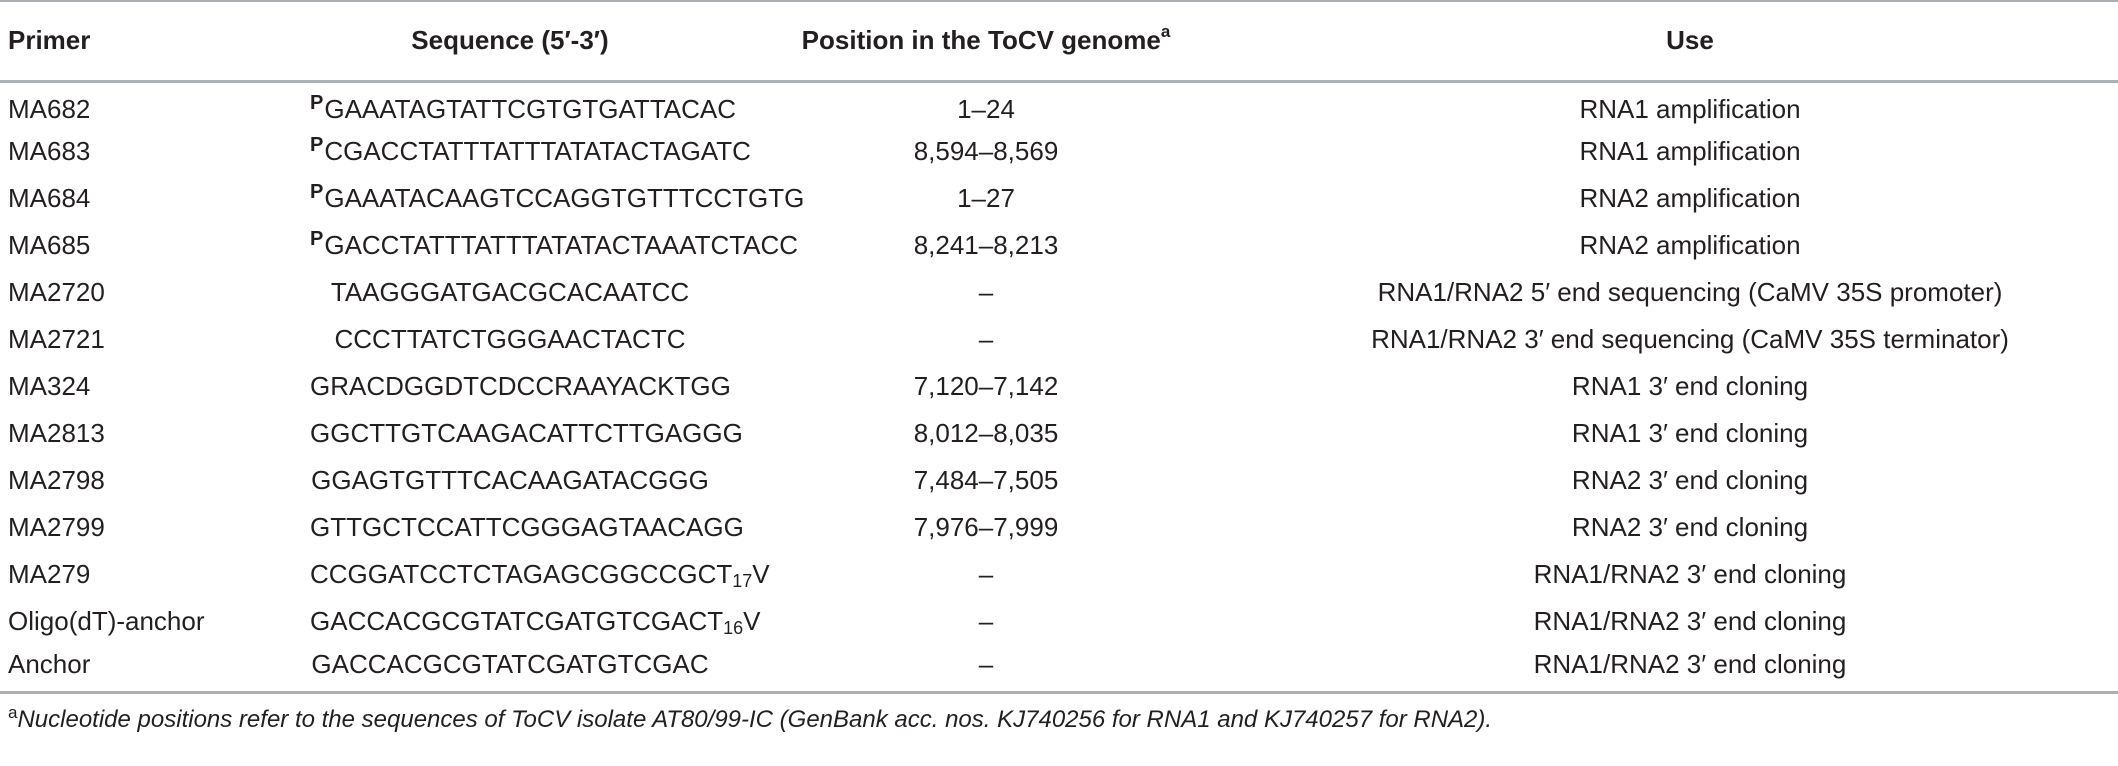 Image resolution: width=2118 pixels, height=766 pixels. Describe the element at coordinates (981, 40) in the screenshot. I see `header-position-label: Position in the ToCV genome` at that location.